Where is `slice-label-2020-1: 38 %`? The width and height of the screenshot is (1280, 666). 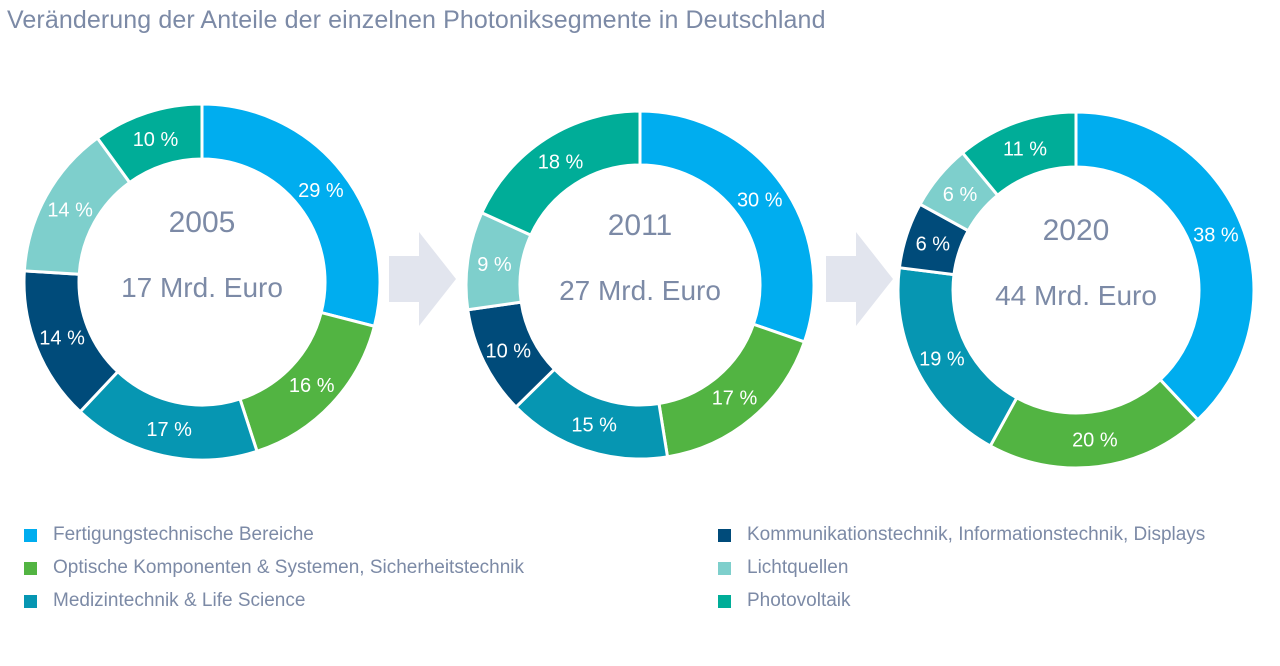
slice-label-2020-1: 38 % is located at coordinates (1216, 236).